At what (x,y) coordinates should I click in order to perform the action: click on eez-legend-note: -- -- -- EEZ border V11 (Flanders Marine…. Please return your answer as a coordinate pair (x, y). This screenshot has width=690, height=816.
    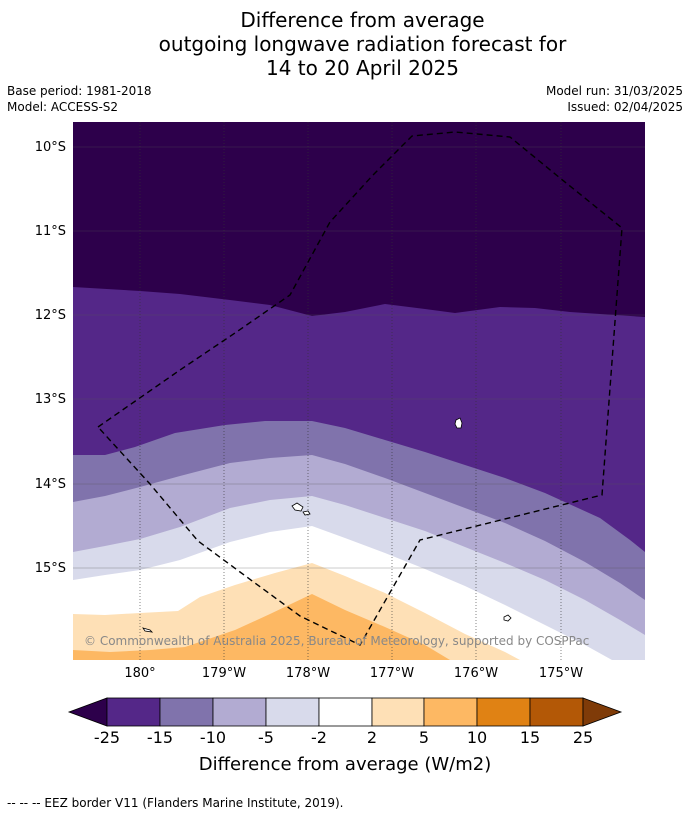
    Looking at the image, I should click on (175, 803).